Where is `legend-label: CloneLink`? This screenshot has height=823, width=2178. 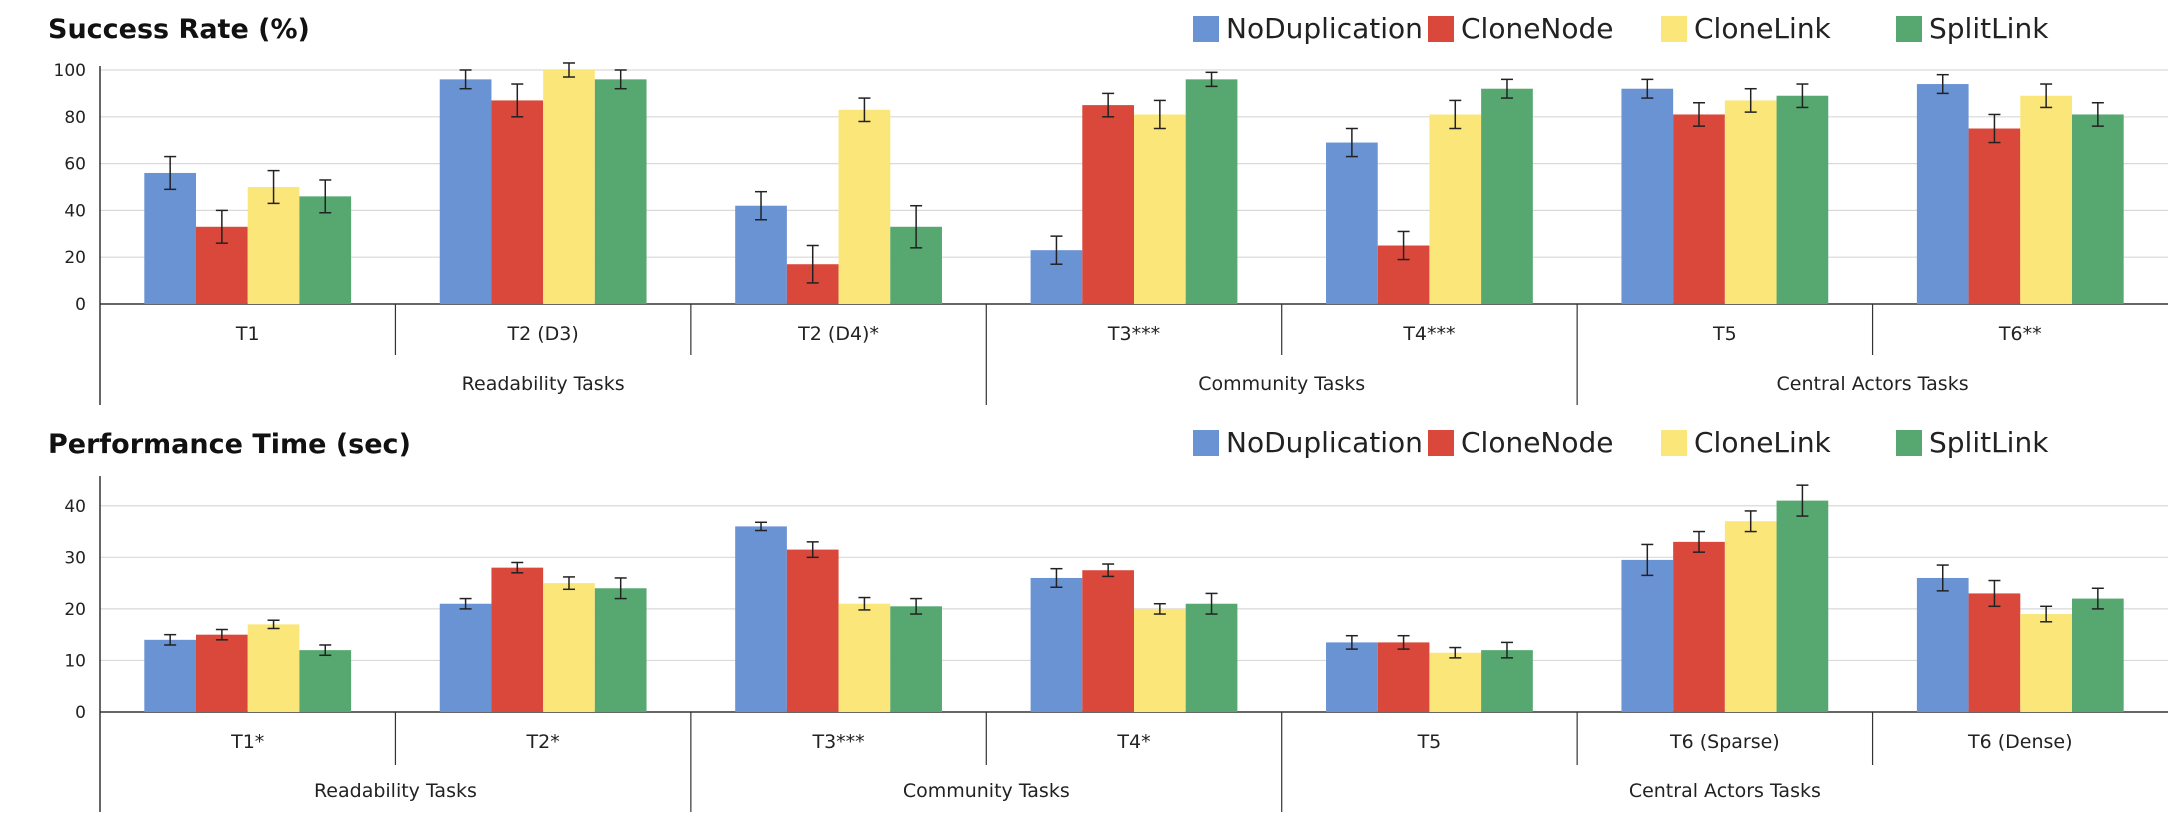 legend-label: CloneLink is located at coordinates (1763, 442).